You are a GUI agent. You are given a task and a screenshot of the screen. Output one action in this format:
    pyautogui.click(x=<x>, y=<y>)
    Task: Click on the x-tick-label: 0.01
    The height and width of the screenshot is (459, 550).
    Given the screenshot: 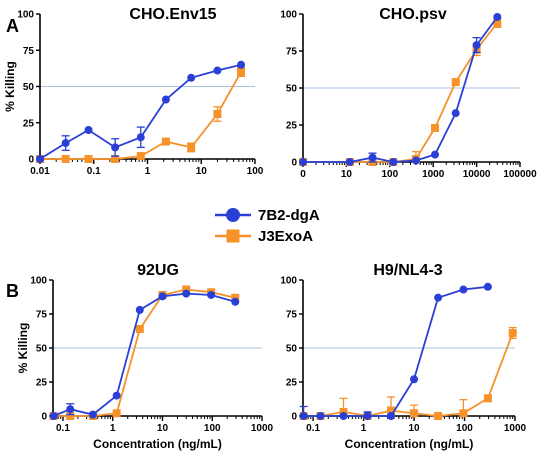 What is the action you would take?
    pyautogui.click(x=40, y=171)
    